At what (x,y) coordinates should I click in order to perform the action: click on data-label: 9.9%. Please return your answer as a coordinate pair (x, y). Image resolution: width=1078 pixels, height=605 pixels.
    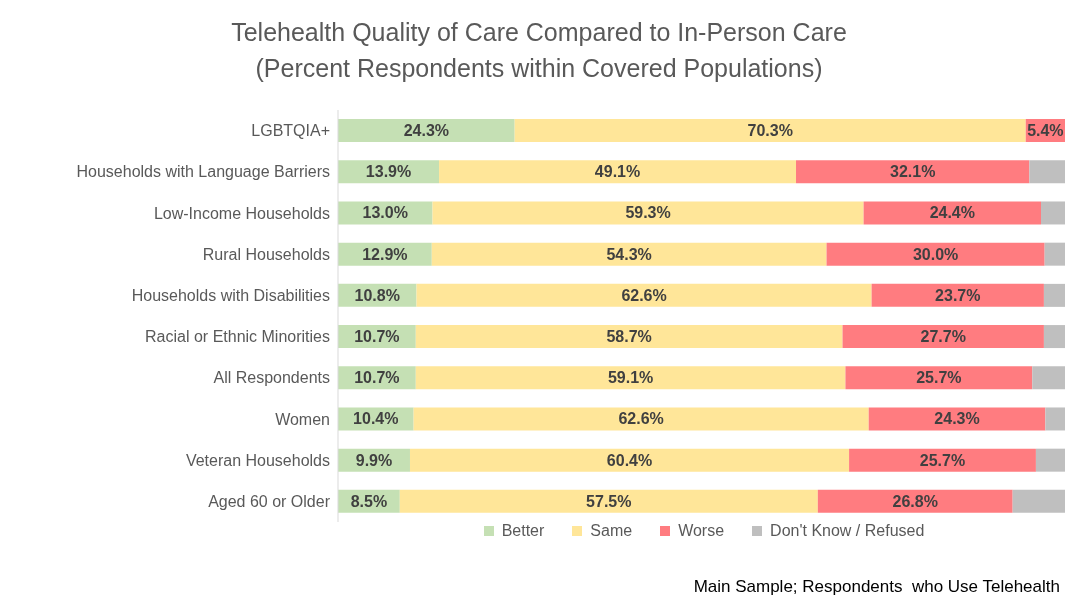
    Looking at the image, I should click on (374, 460).